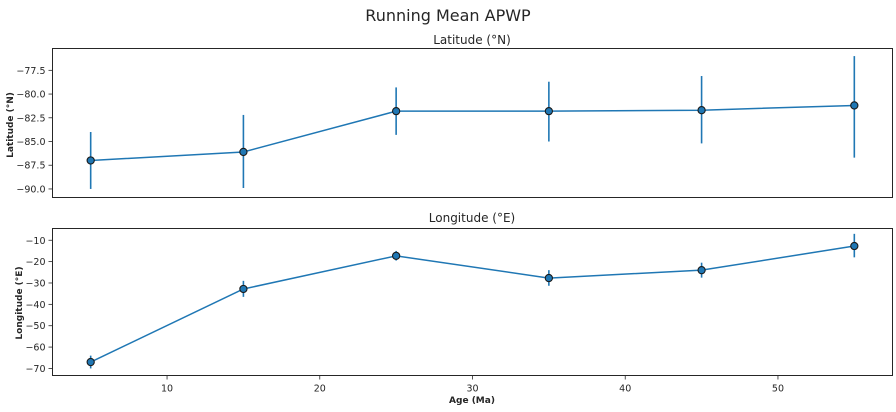 The image size is (896, 412). What do you see at coordinates (778, 389) in the screenshot?
I see `longitude-x-tick-label: 50` at bounding box center [778, 389].